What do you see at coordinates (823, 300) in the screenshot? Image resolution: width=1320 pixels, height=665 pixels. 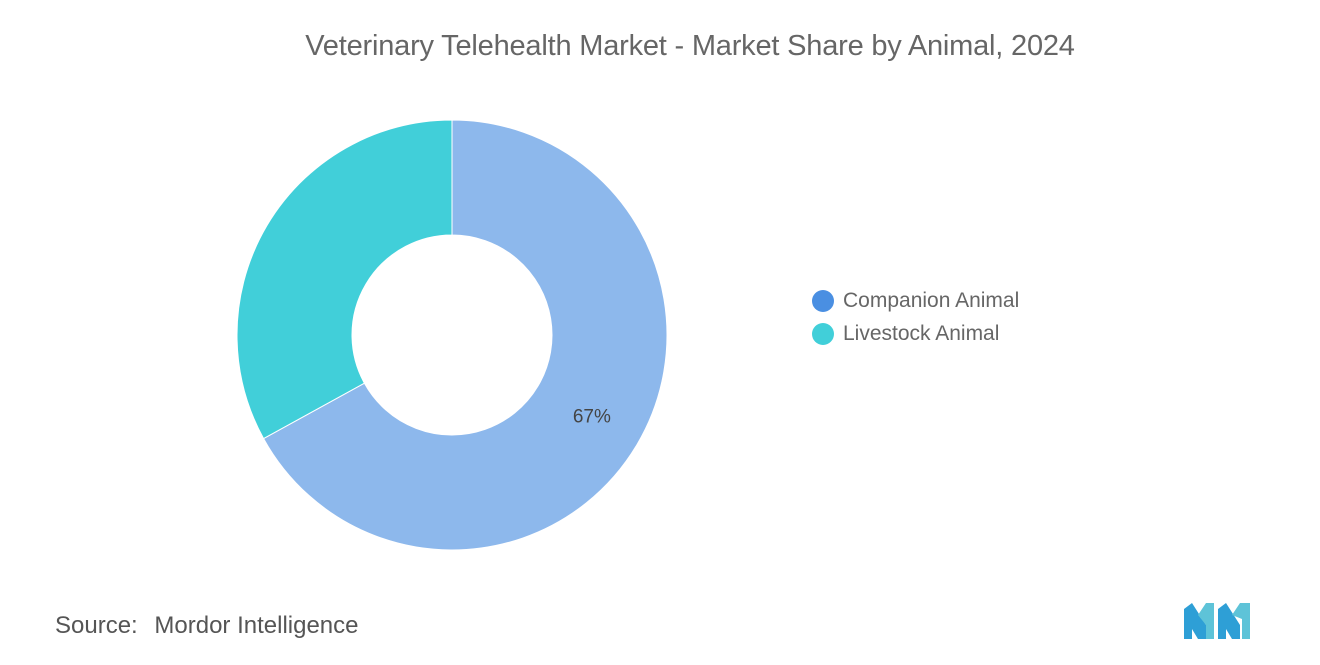 I see `legend-swatch-companion-animal` at bounding box center [823, 300].